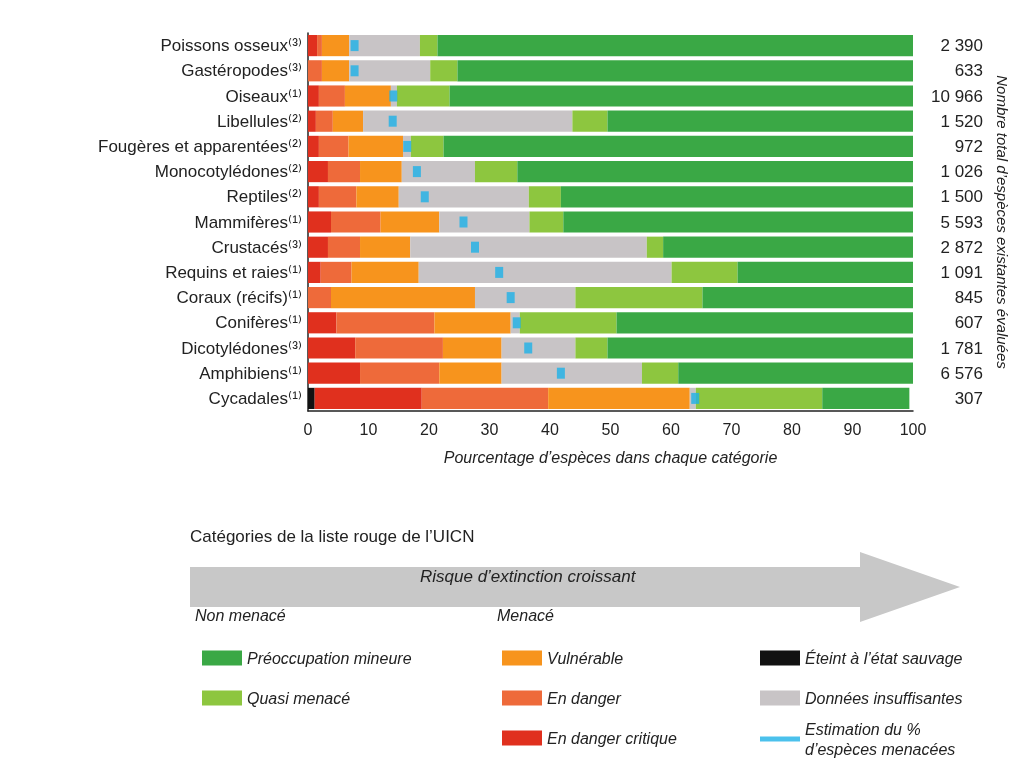 This screenshot has width=1036, height=771. Describe the element at coordinates (233, 272) in the screenshot. I see `y-tick-label: Requins et raies⁽¹⁾` at that location.